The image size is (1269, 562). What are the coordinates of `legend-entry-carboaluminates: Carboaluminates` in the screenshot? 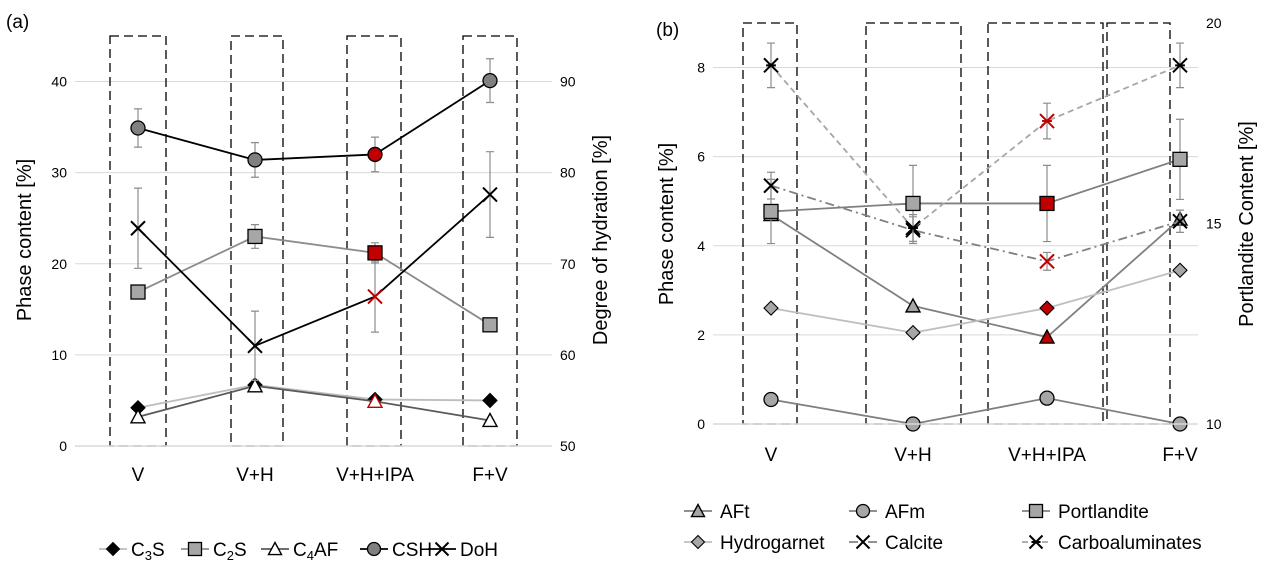 It's located at (1112, 543).